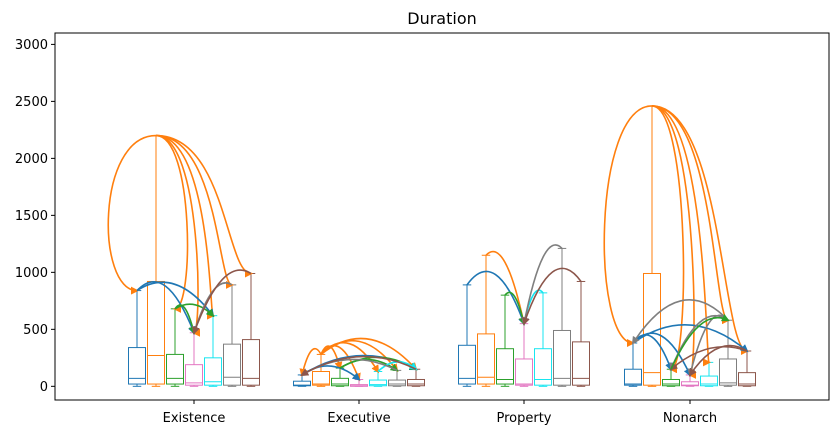 Image resolution: width=839 pixels, height=435 pixels. I want to click on x-tick-label: Nonarch, so click(690, 418).